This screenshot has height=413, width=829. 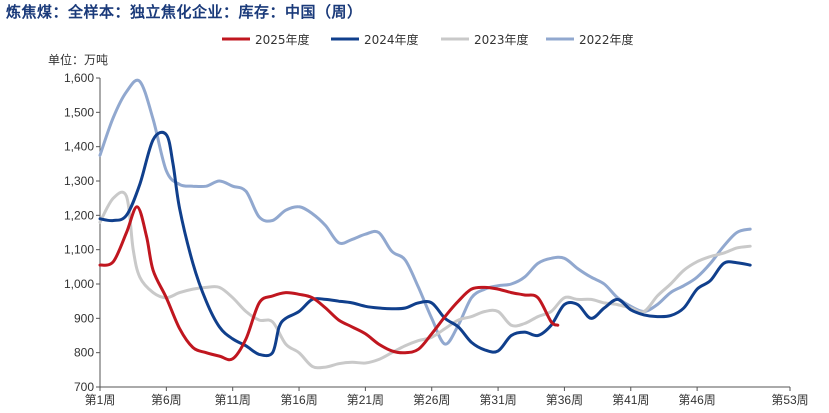 What do you see at coordinates (564, 400) in the screenshot?
I see `x-tick-label: 第36周` at bounding box center [564, 400].